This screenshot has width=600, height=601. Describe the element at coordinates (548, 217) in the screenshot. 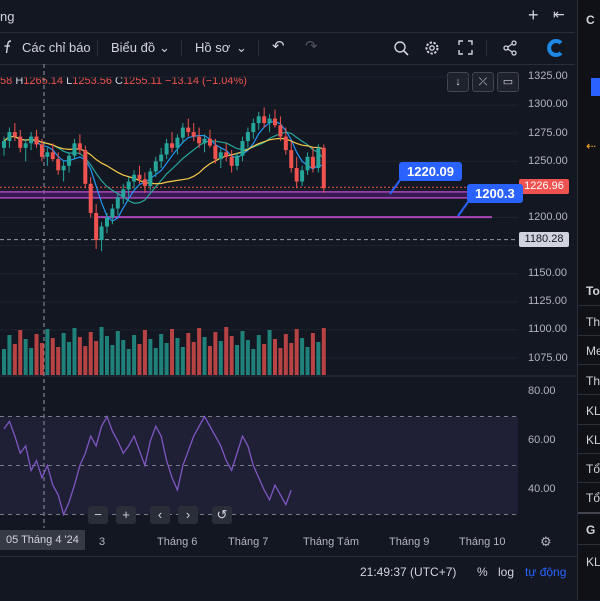

I see `price-tick: 1200.00` at that location.